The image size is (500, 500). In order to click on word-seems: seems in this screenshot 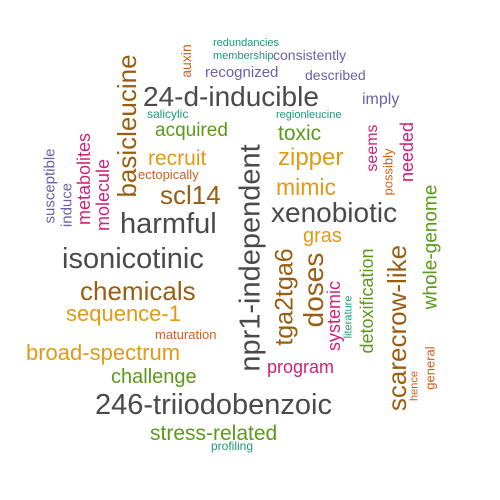, I will do `click(372, 148)`.